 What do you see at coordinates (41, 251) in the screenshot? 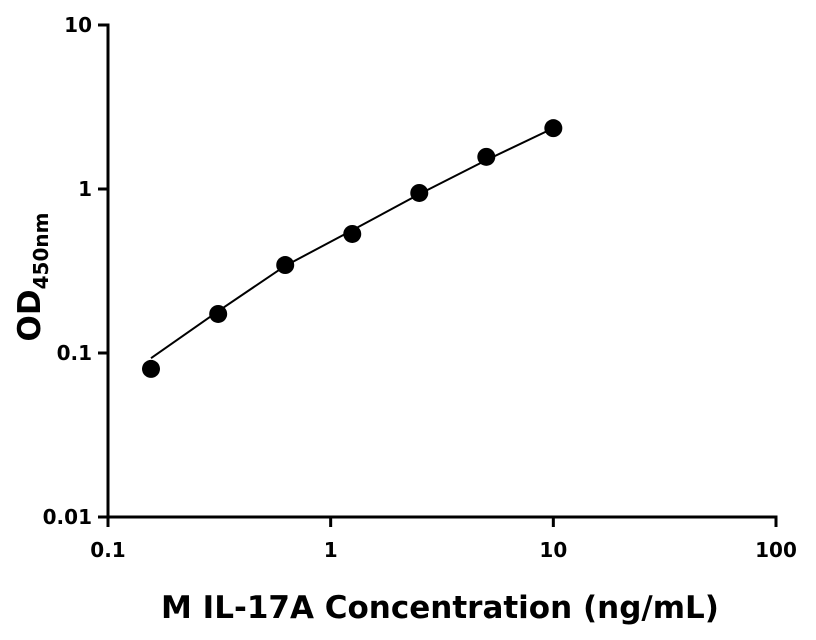
I see `y-axis-label-subscript: 450nm` at bounding box center [41, 251].